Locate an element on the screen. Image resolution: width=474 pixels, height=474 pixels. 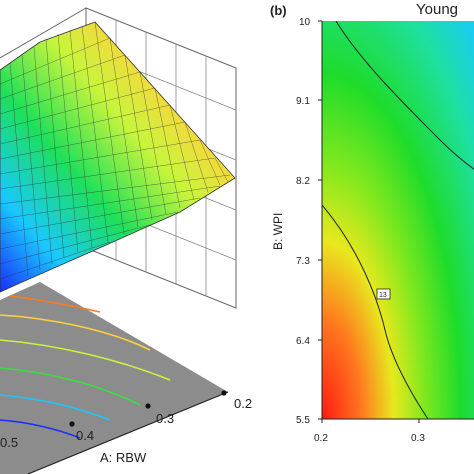
y-tick-label: 10 is located at coordinates (305, 22).